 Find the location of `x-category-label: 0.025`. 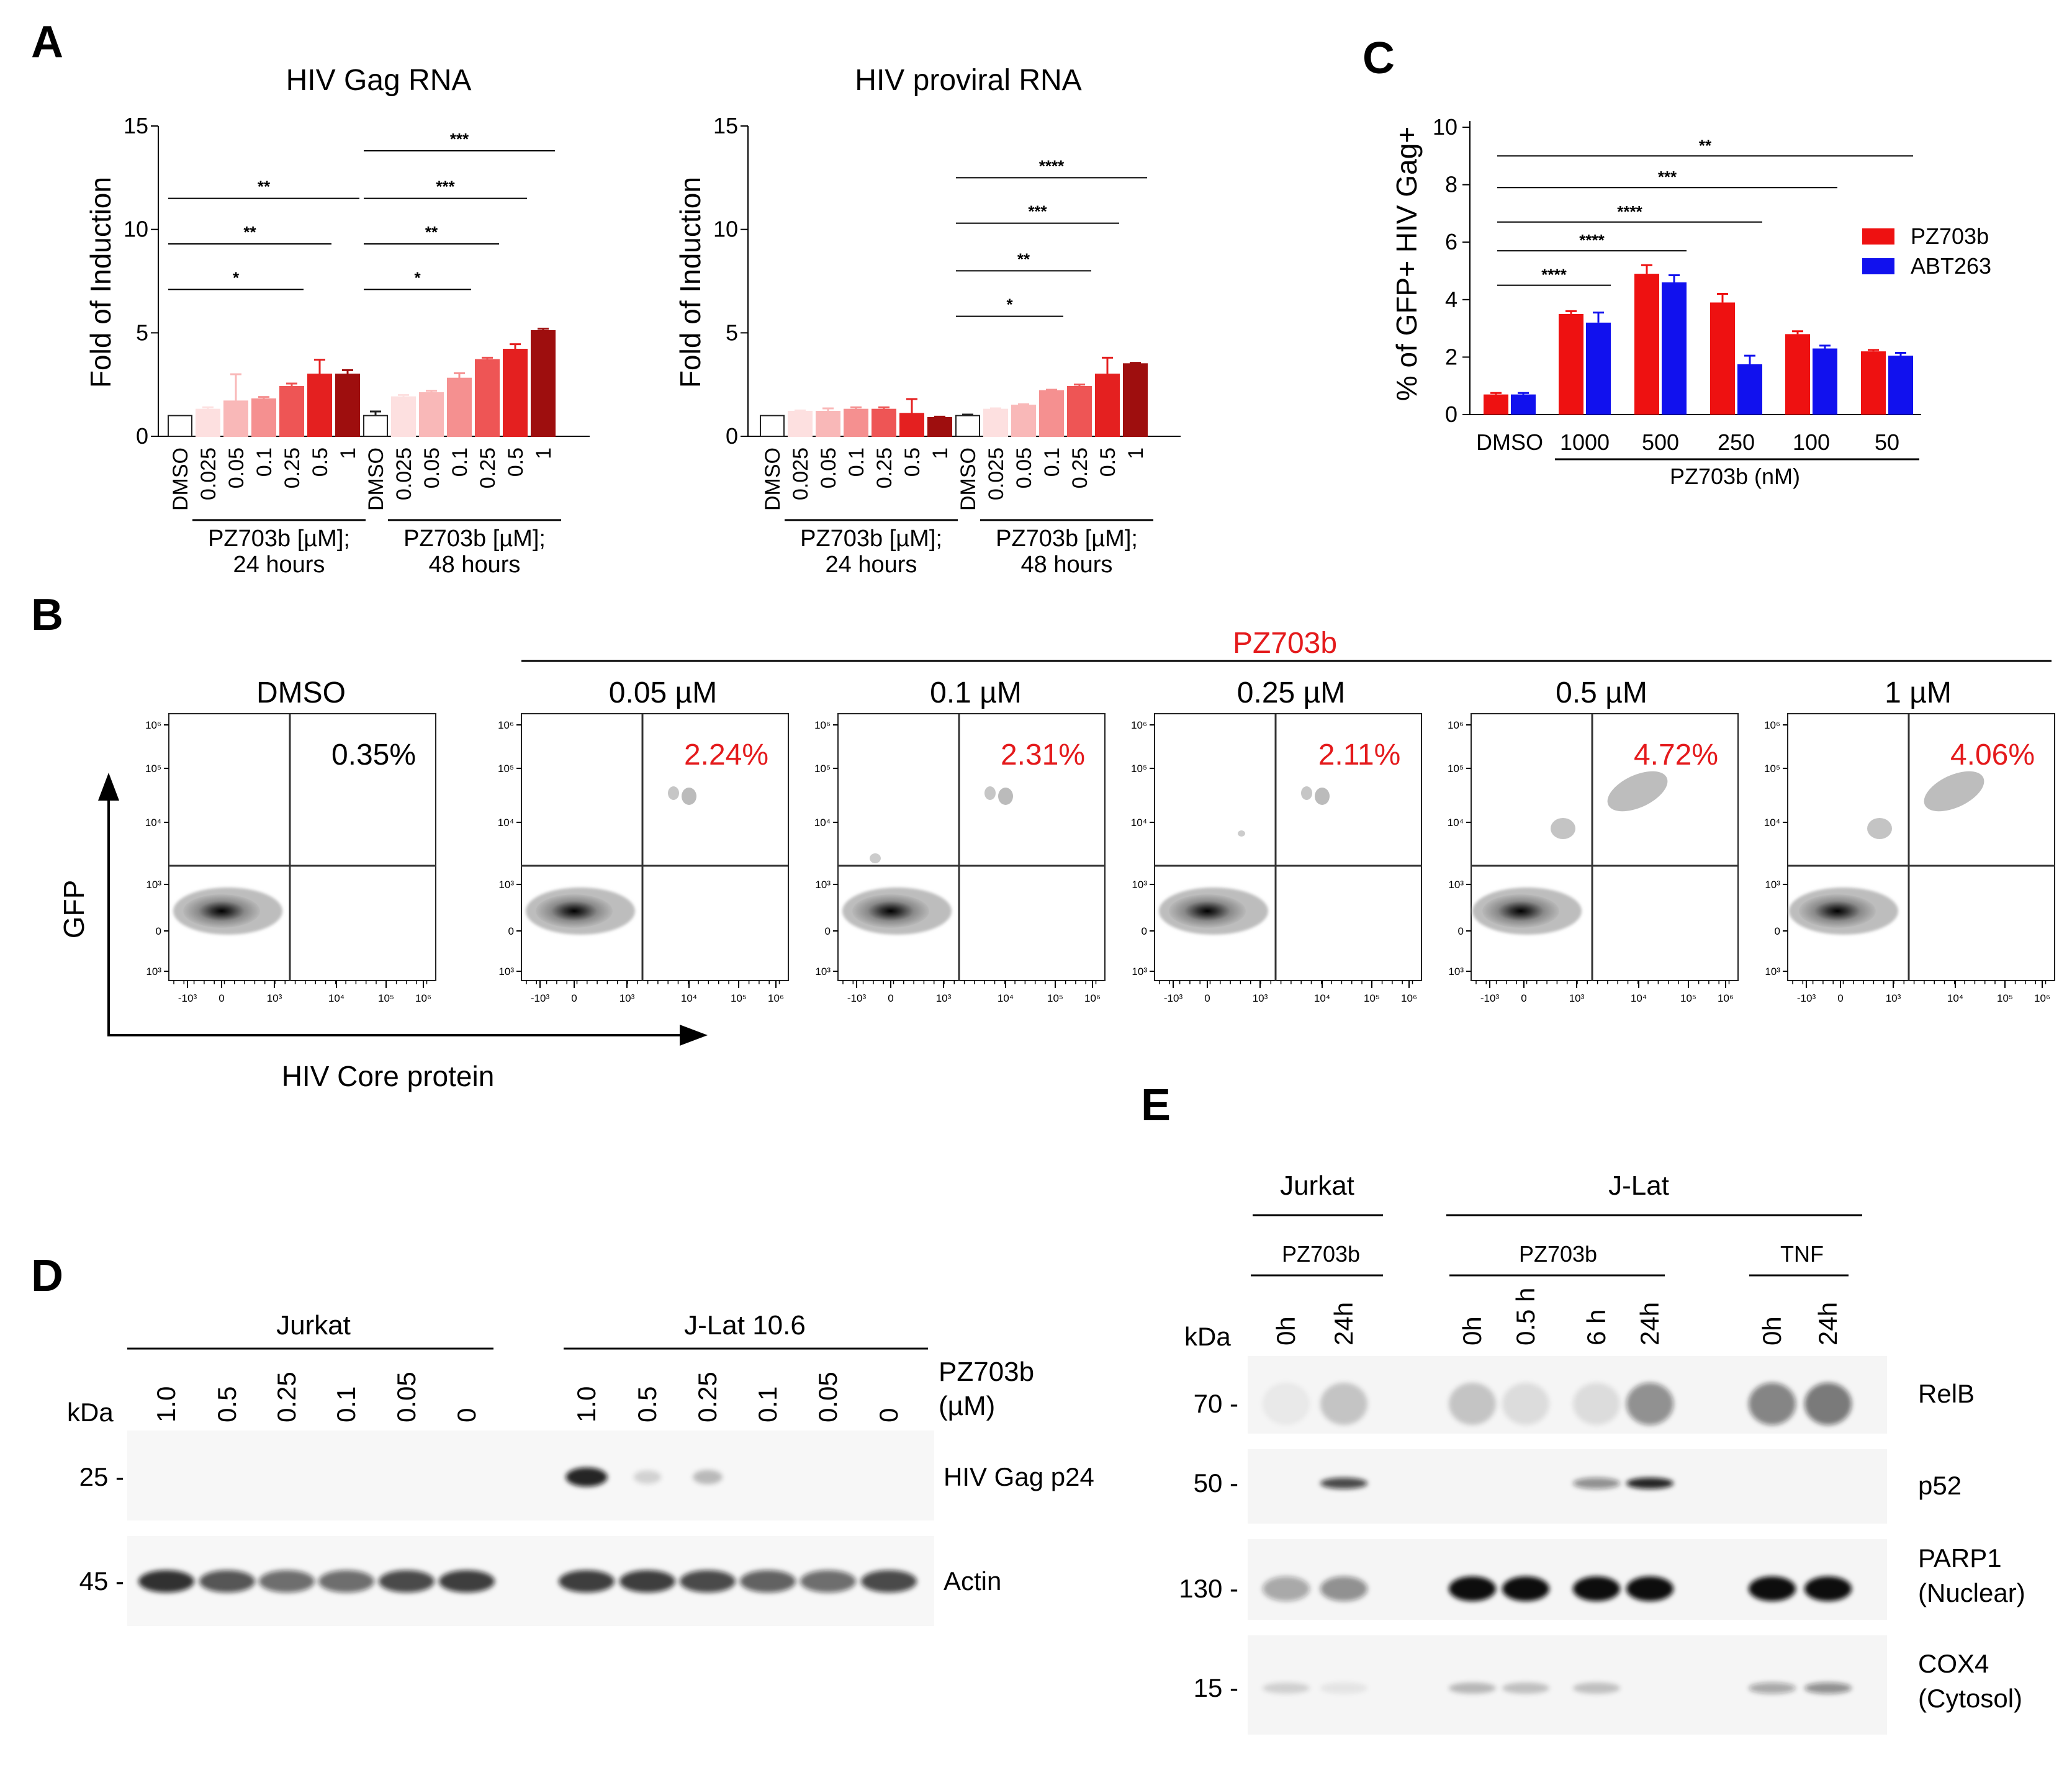

x-category-label: 0.025 is located at coordinates (996, 474).